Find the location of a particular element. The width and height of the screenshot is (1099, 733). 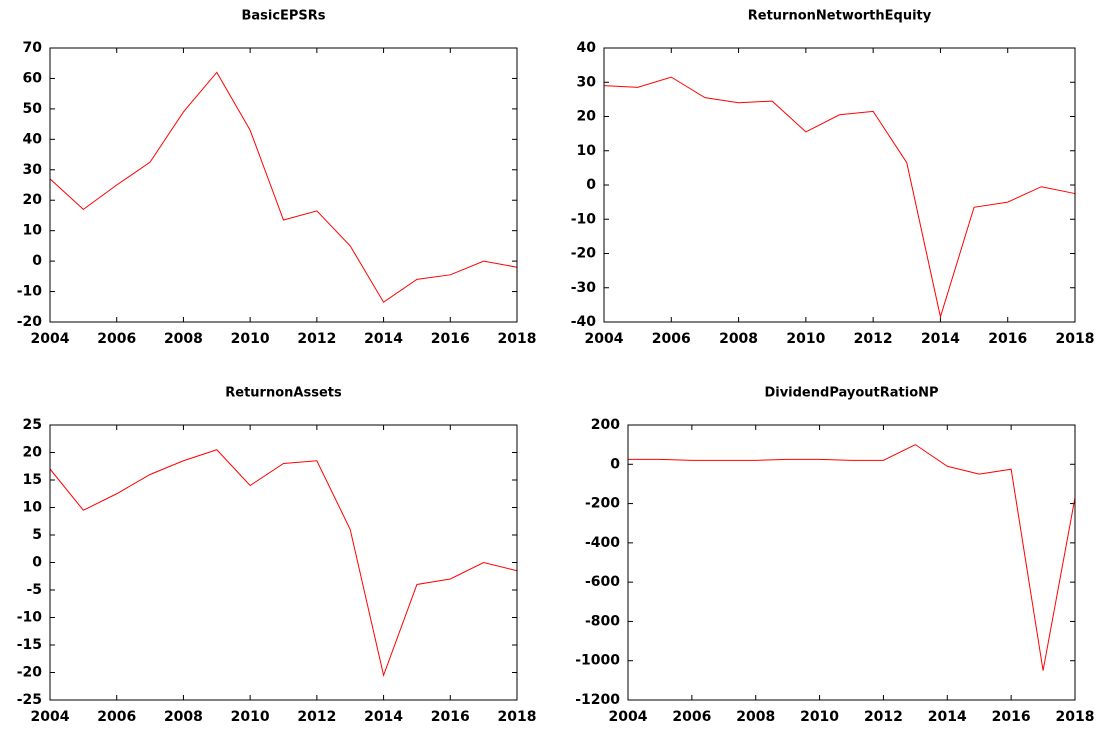

y-tick-label: -1200 is located at coordinates (597, 700).